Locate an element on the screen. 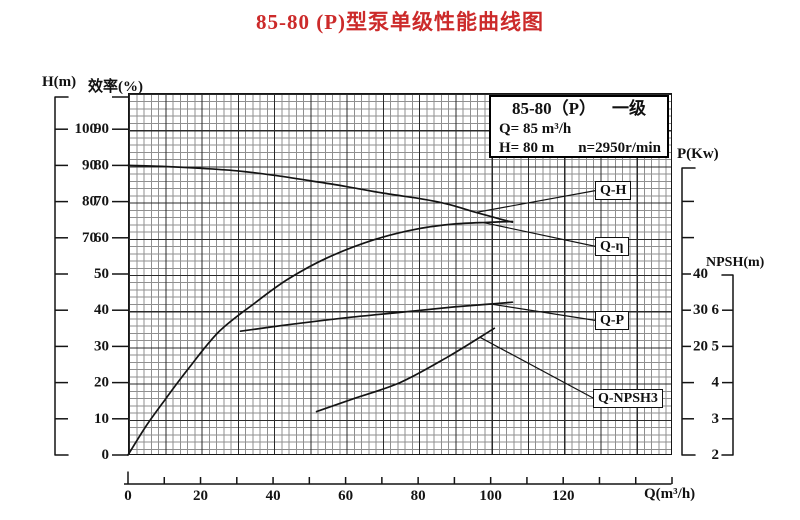 The width and height of the screenshot is (800, 520). q-npsh3-curve is located at coordinates (405, 370).